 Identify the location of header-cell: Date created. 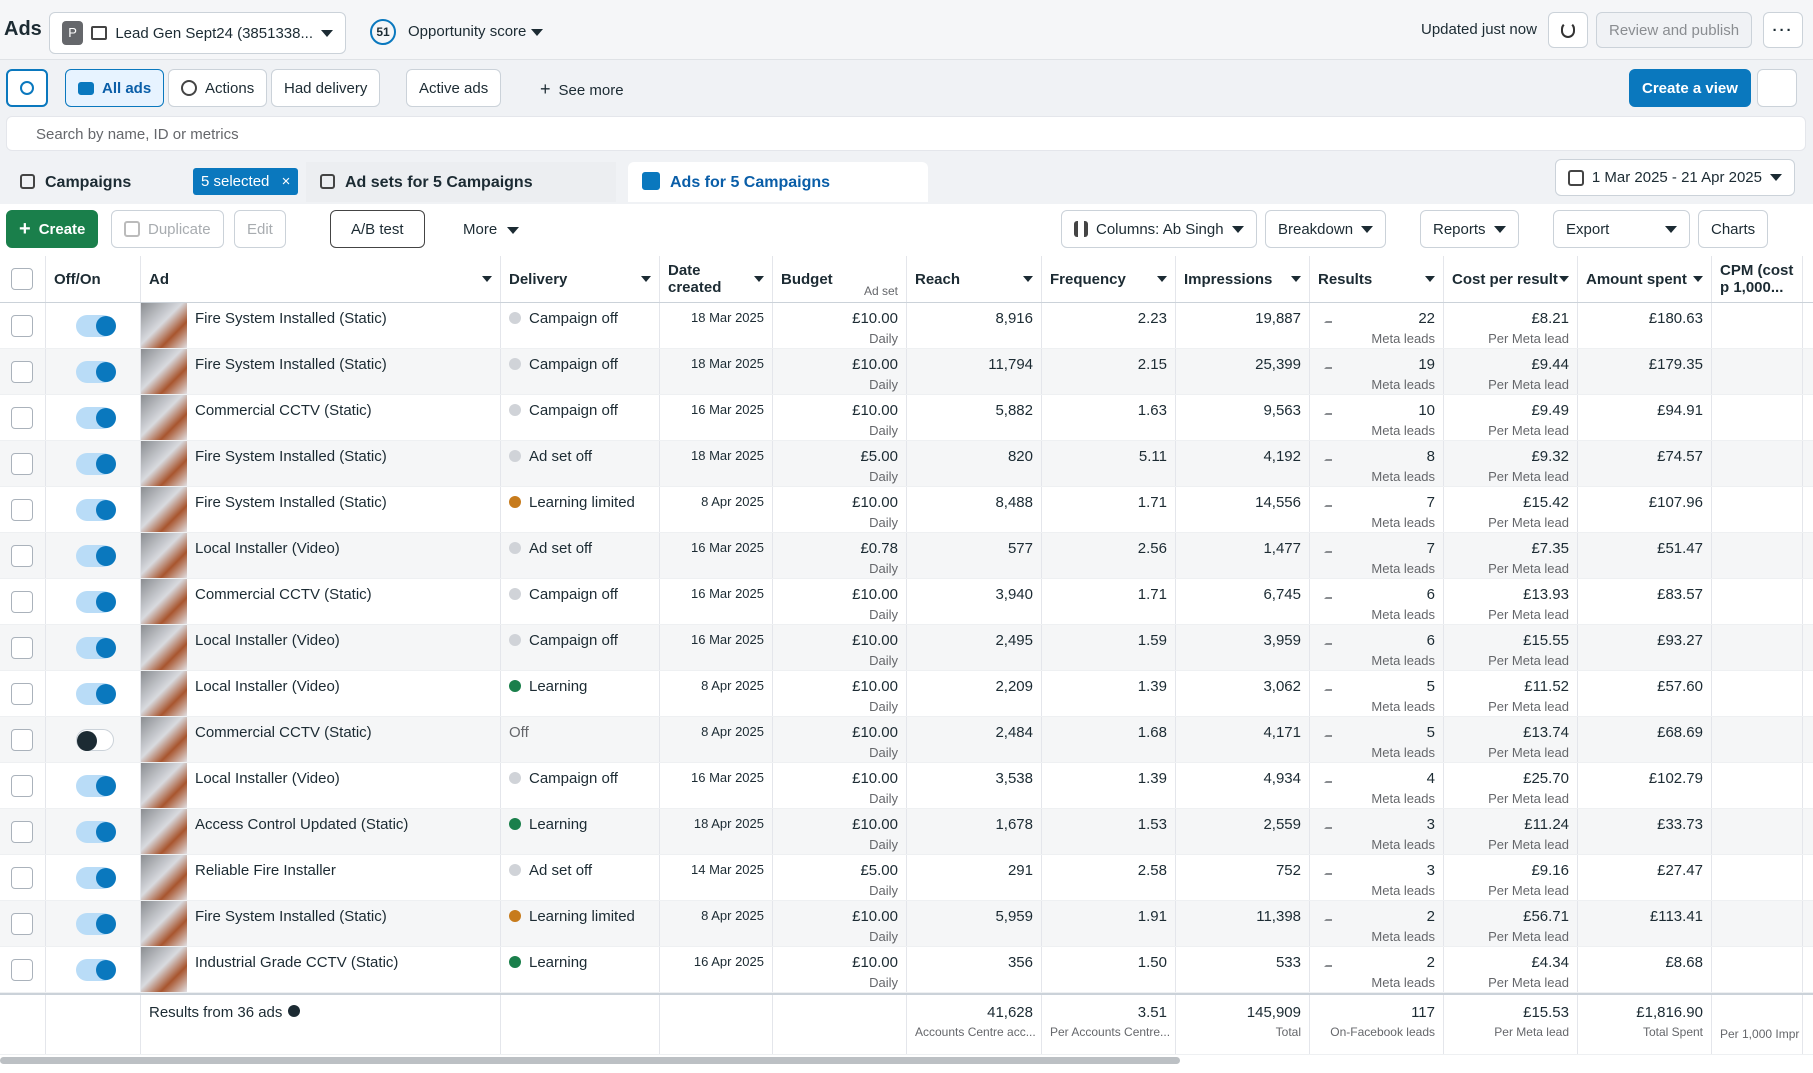
(716, 279).